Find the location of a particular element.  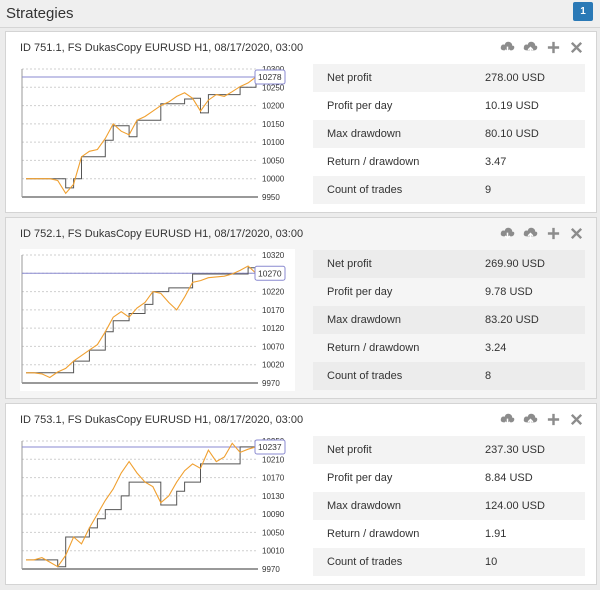

stat-value: 8 is located at coordinates (488, 376).